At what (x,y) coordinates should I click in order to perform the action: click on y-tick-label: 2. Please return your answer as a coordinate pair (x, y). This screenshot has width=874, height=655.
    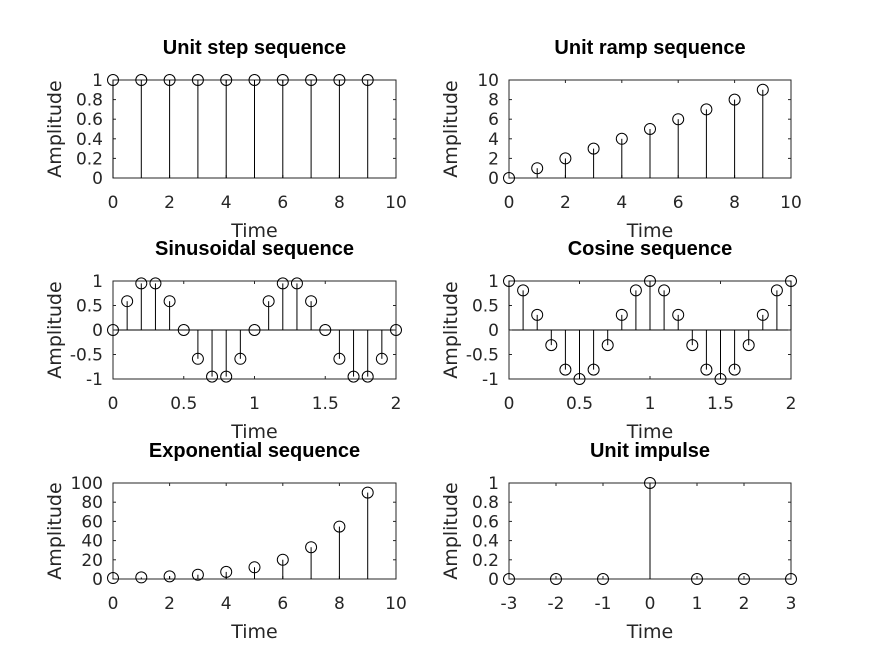
    Looking at the image, I should click on (493, 159).